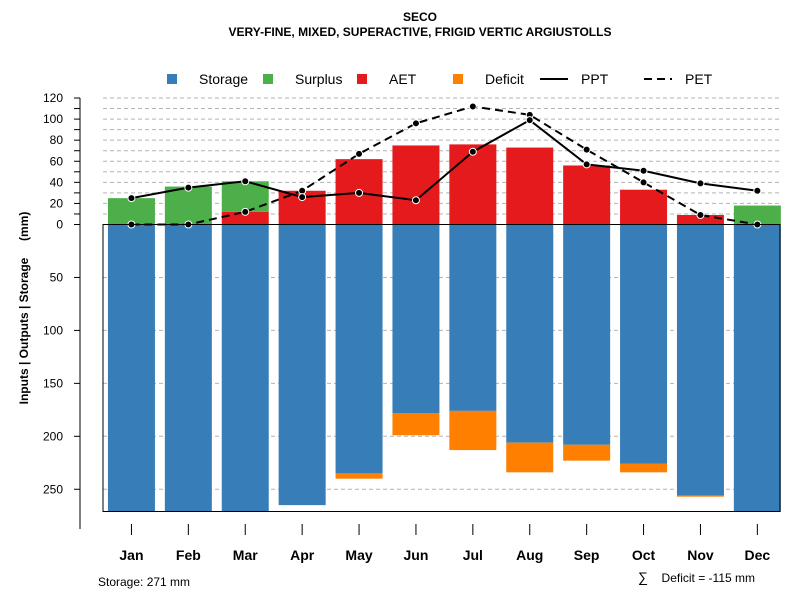 The width and height of the screenshot is (800, 600). I want to click on y-tick-label: 50, so click(57, 277).